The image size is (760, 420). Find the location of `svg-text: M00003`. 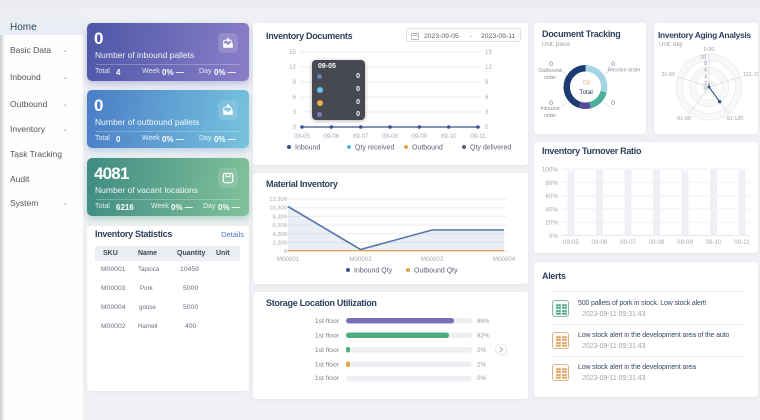

svg-text: M00003 is located at coordinates (432, 259).